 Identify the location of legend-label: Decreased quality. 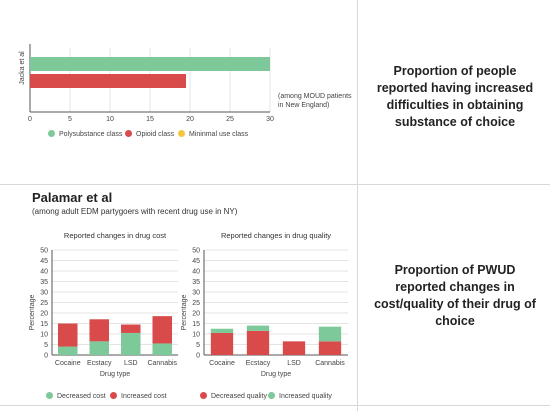
(239, 396).